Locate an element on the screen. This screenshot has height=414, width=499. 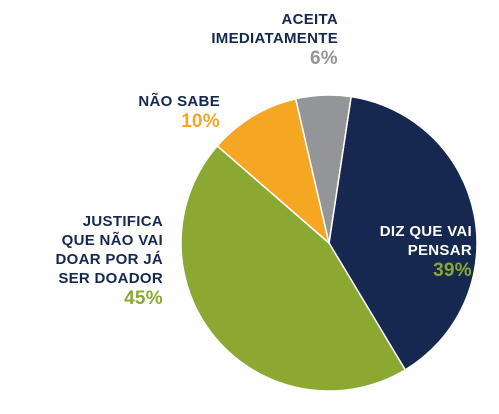
slice-label-line: ACEITA is located at coordinates (309, 19).